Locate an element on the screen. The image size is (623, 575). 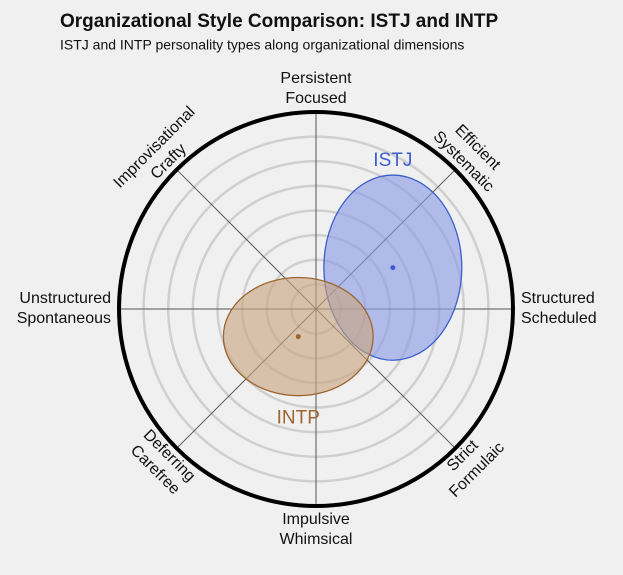
dimension-label: Focused is located at coordinates (315, 98).